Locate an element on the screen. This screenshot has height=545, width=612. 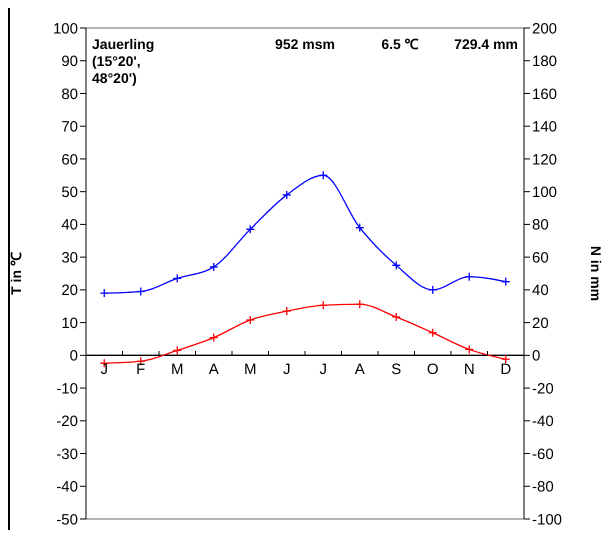
x-tick-label: S is located at coordinates (396, 369).